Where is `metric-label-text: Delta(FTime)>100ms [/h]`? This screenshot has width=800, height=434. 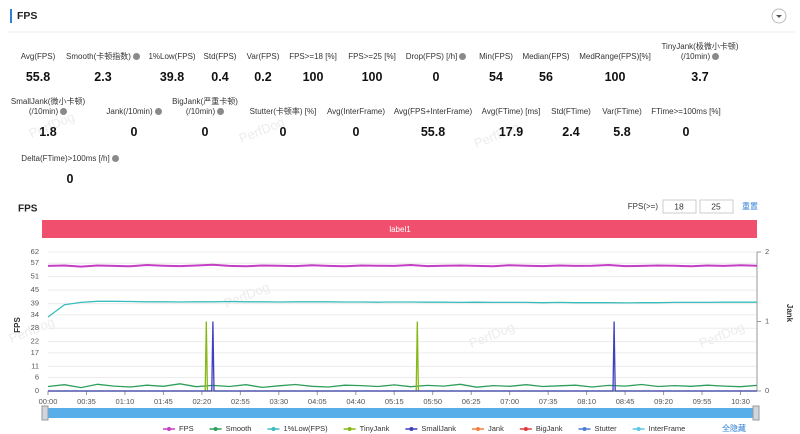 metric-label-text: Delta(FTime)>100ms [/h] is located at coordinates (65, 158).